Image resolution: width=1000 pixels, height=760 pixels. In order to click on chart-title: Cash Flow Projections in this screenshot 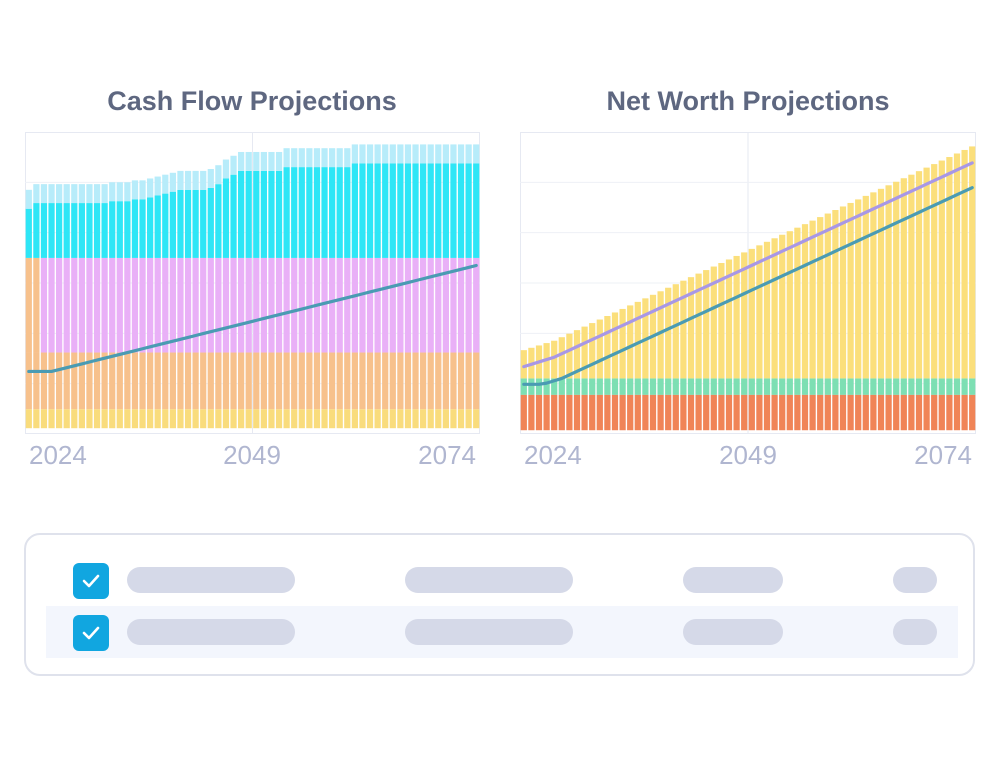, I will do `click(252, 101)`.